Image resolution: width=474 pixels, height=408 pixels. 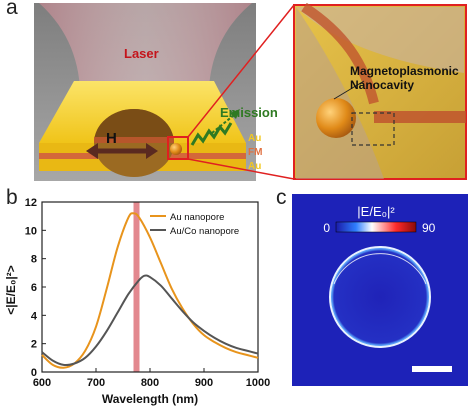 What do you see at coordinates (376, 227) in the screenshot?
I see `colorbar` at bounding box center [376, 227].